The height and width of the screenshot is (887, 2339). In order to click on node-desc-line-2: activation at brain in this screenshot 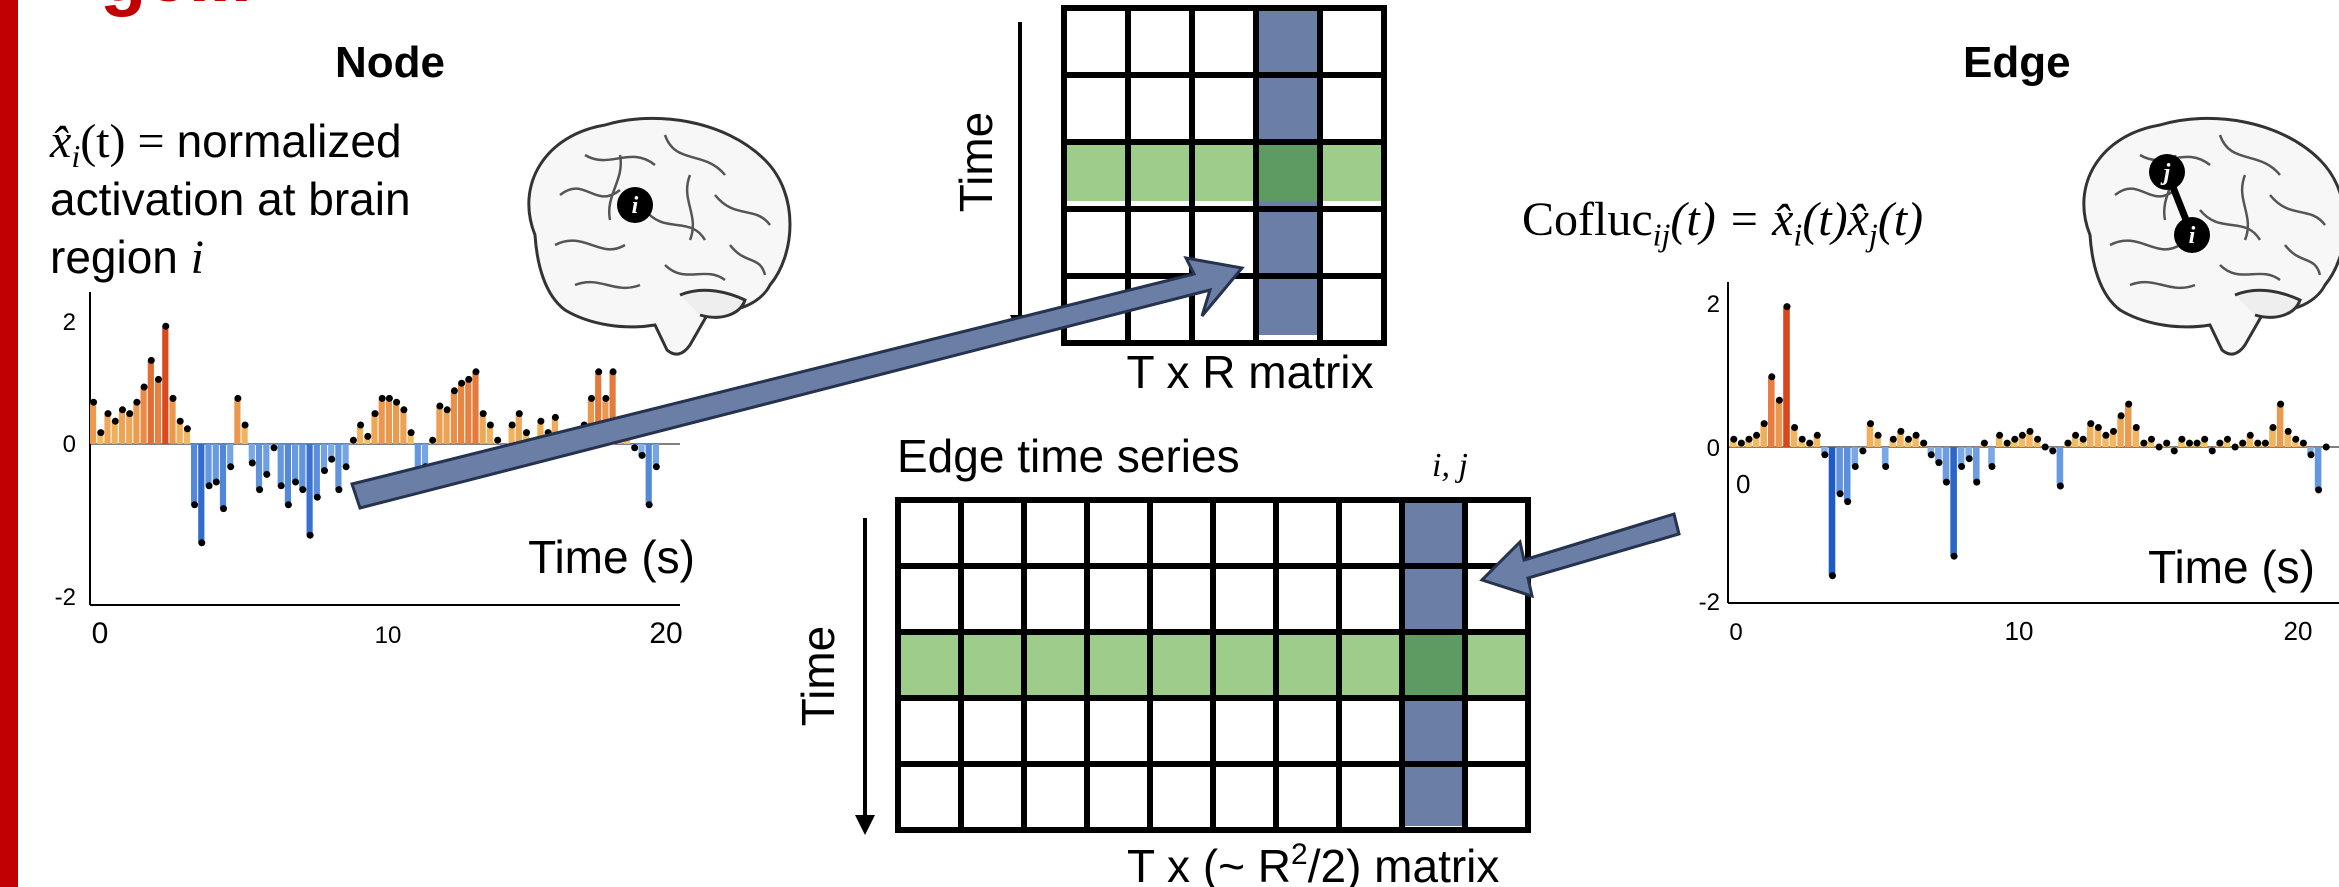, I will do `click(230, 199)`.